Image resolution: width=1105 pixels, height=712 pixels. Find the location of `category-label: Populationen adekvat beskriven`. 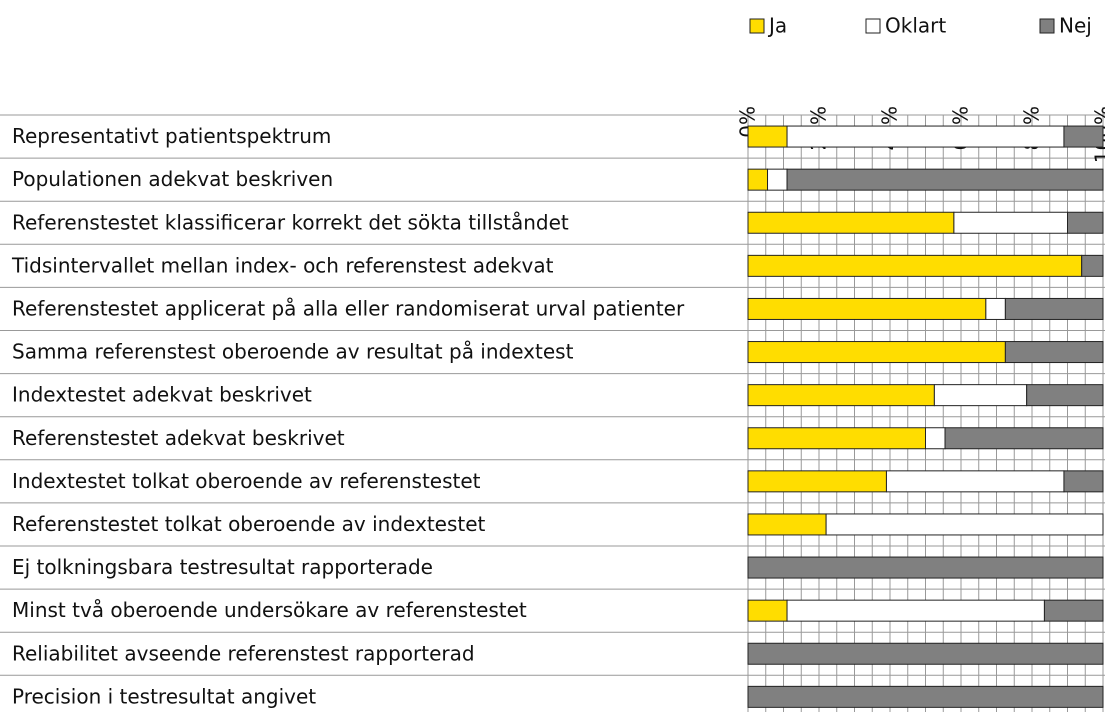

category-label: Populationen adekvat beskriven is located at coordinates (172, 179).